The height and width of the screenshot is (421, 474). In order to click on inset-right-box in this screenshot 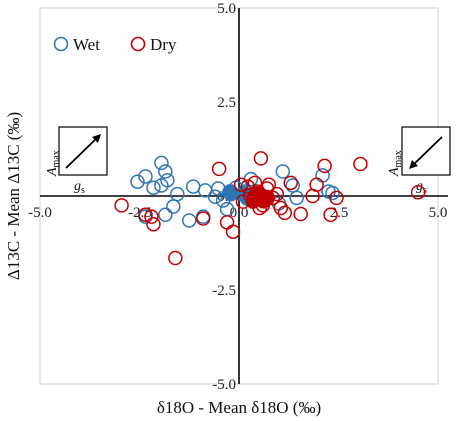, I will do `click(426, 151)`.